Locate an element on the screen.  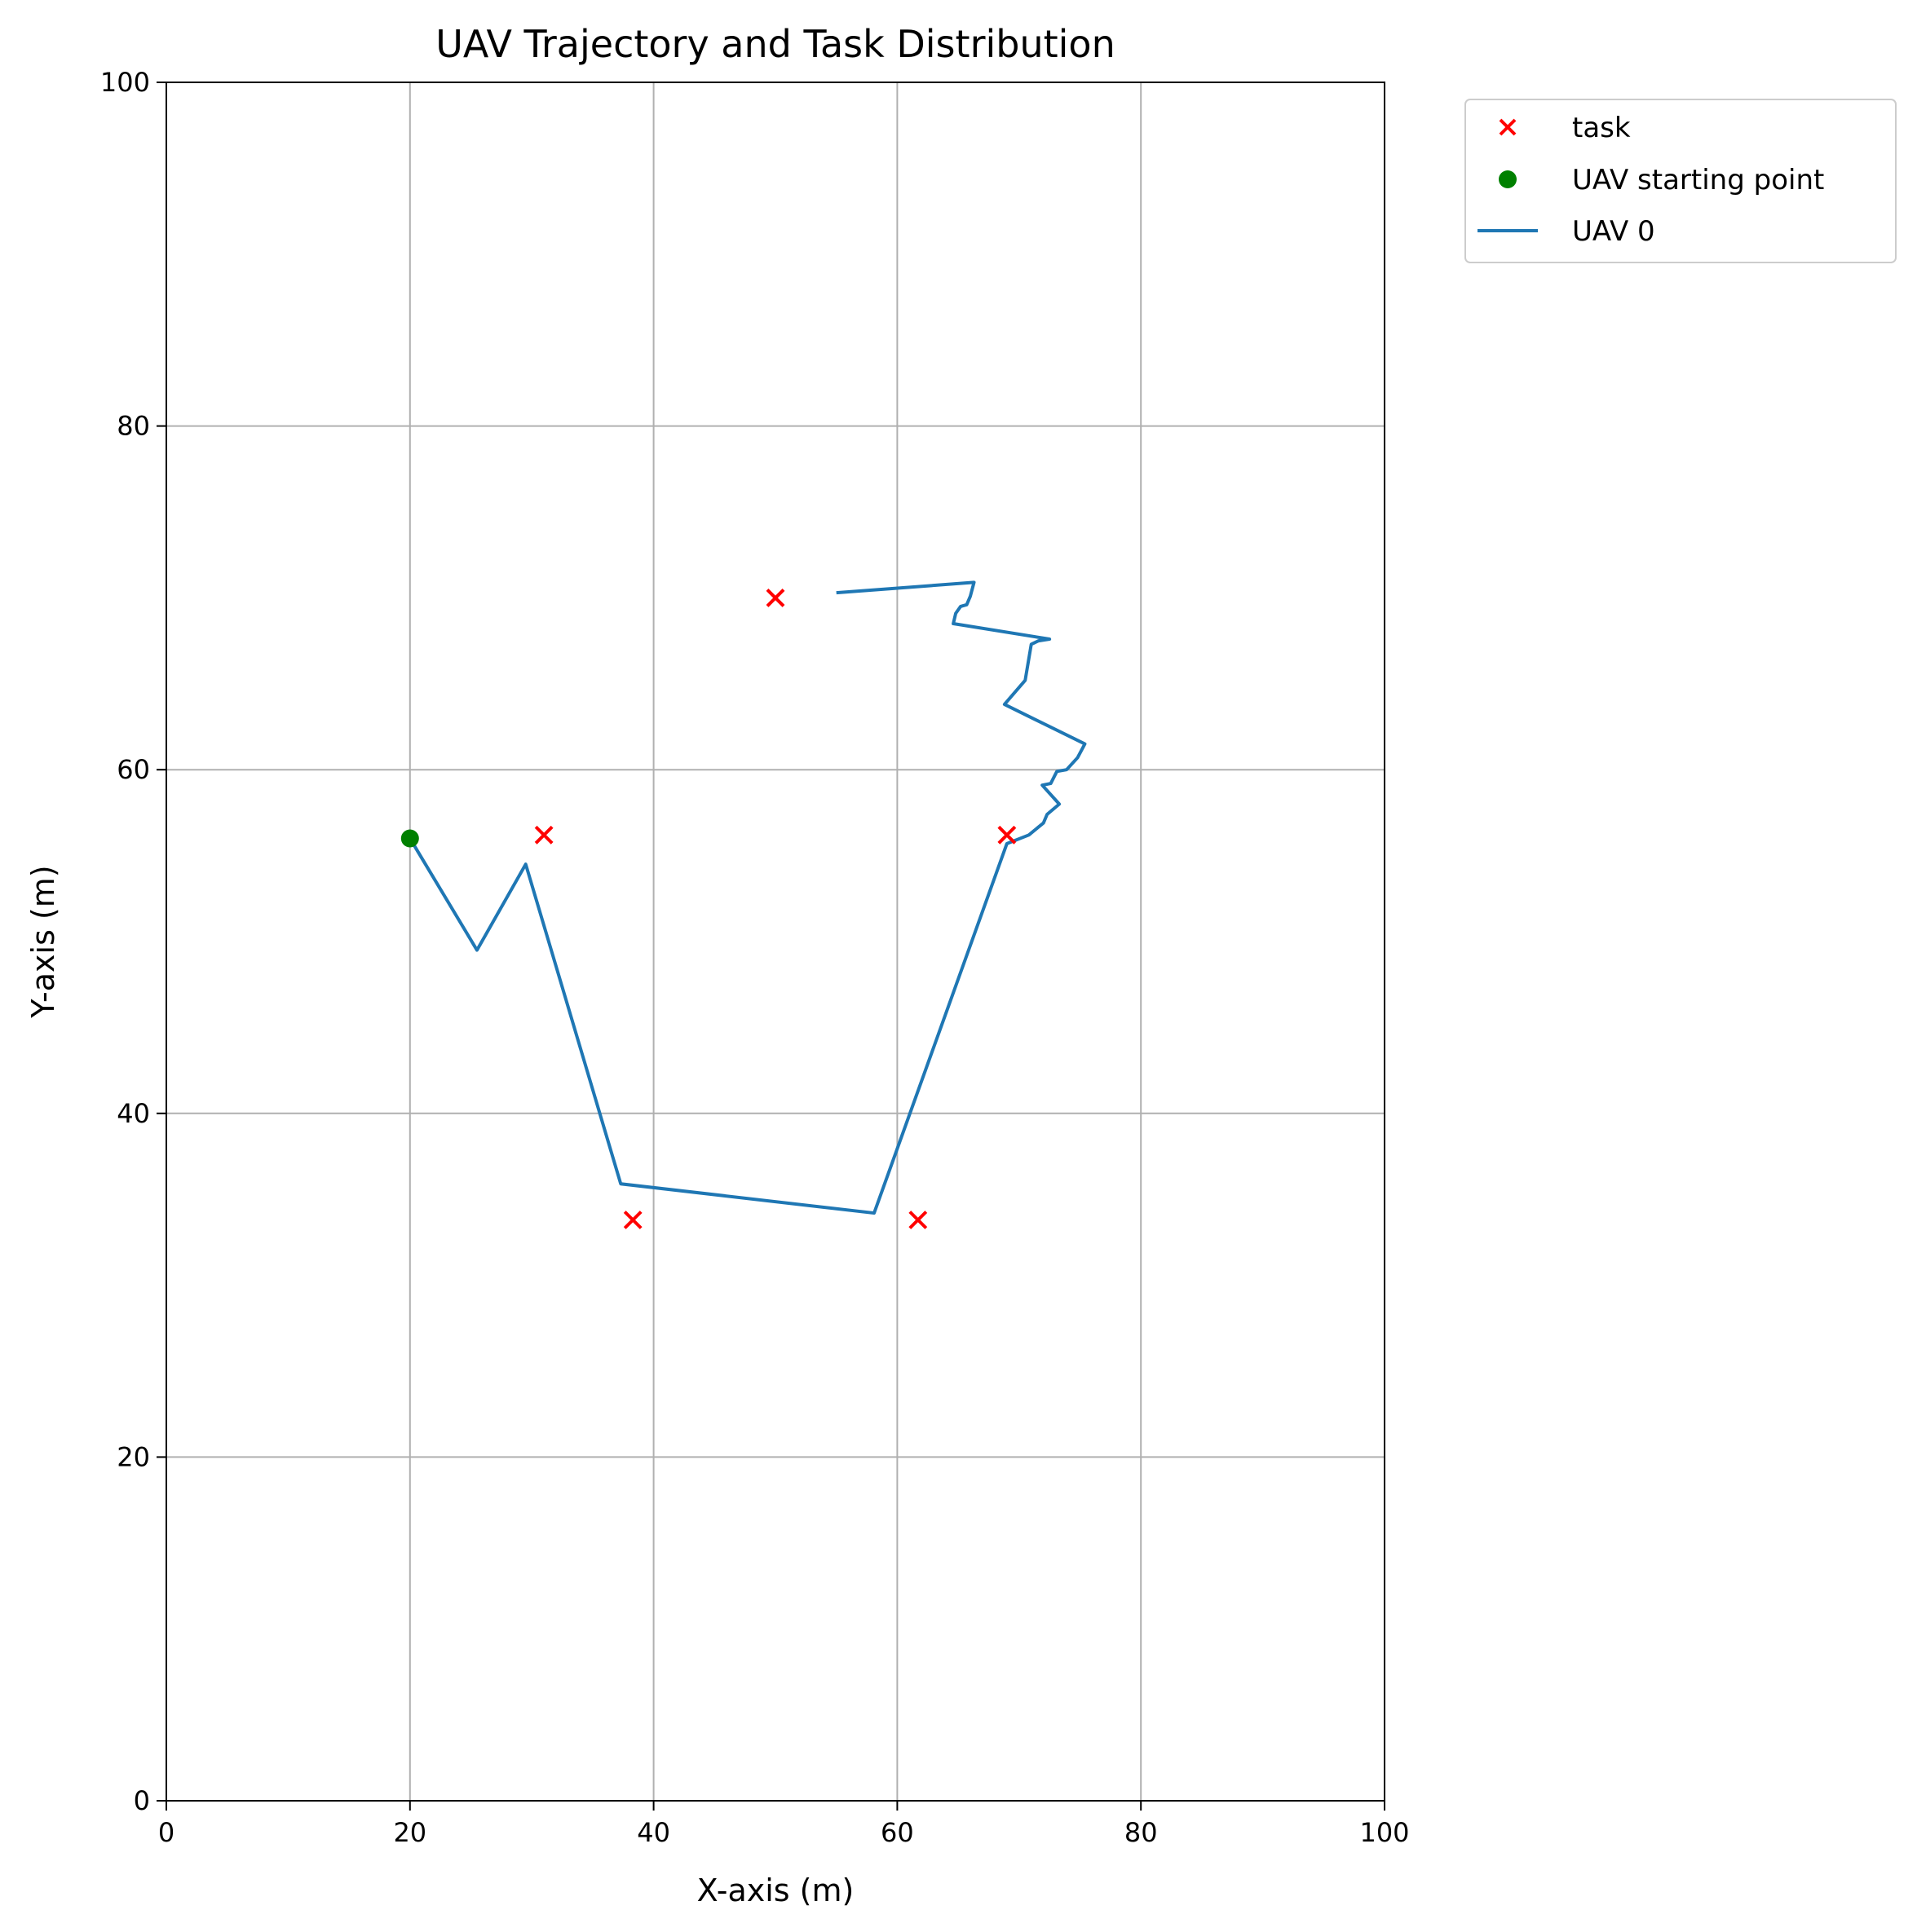
legend-task-label: task is located at coordinates (1601, 128).